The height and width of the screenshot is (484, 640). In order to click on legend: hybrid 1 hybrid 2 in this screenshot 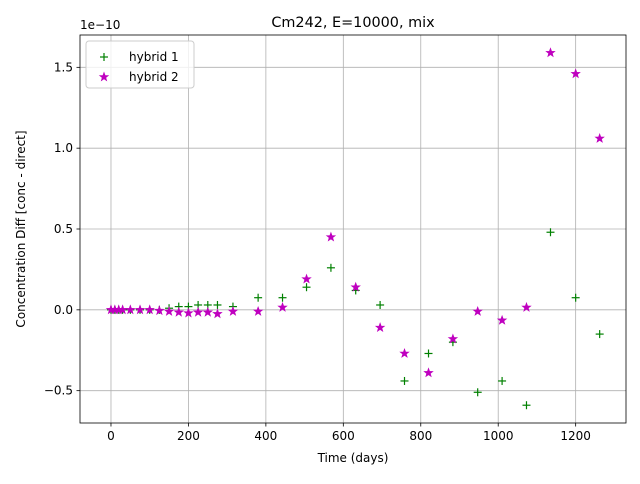, I will do `click(140, 64)`.